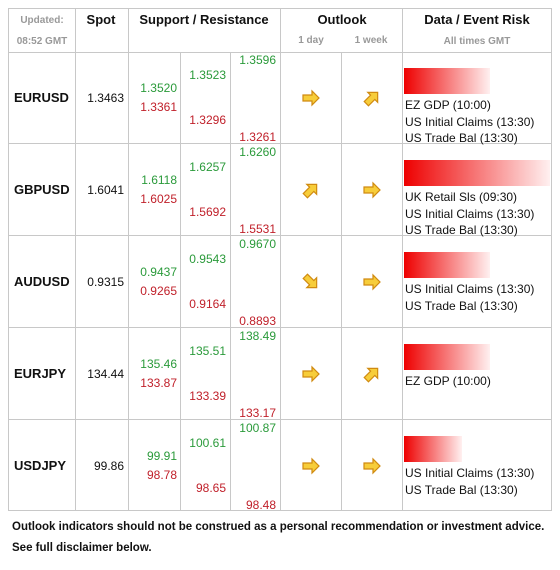  I want to click on support-1: 133.87, so click(158, 383).